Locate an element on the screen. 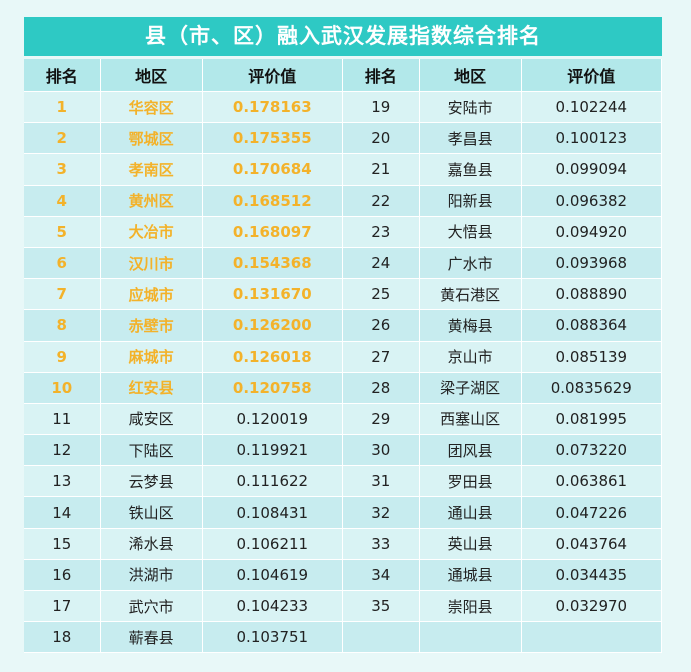 Image resolution: width=691 pixels, height=672 pixels. right-region-cell: 梁子湖区 is located at coordinates (470, 388).